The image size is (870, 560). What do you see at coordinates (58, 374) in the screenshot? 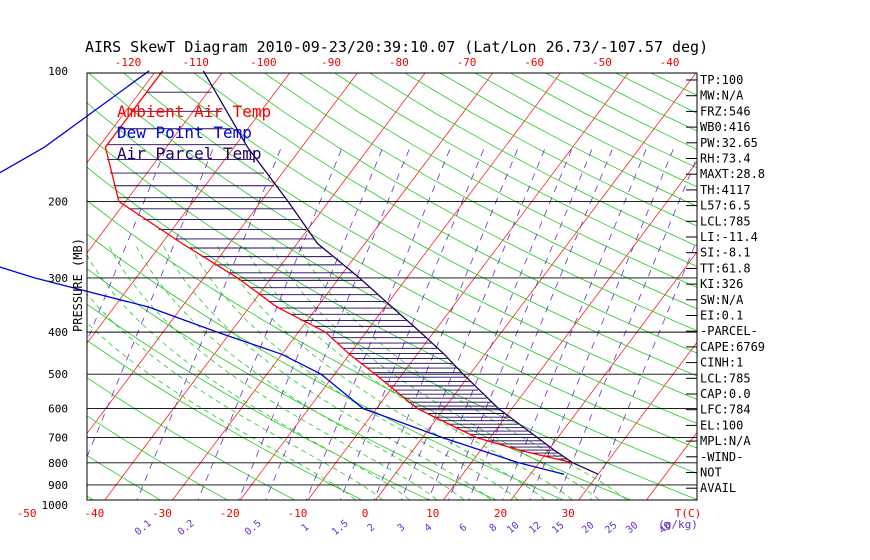
I see `pressure-tick-label: 500` at bounding box center [58, 374].